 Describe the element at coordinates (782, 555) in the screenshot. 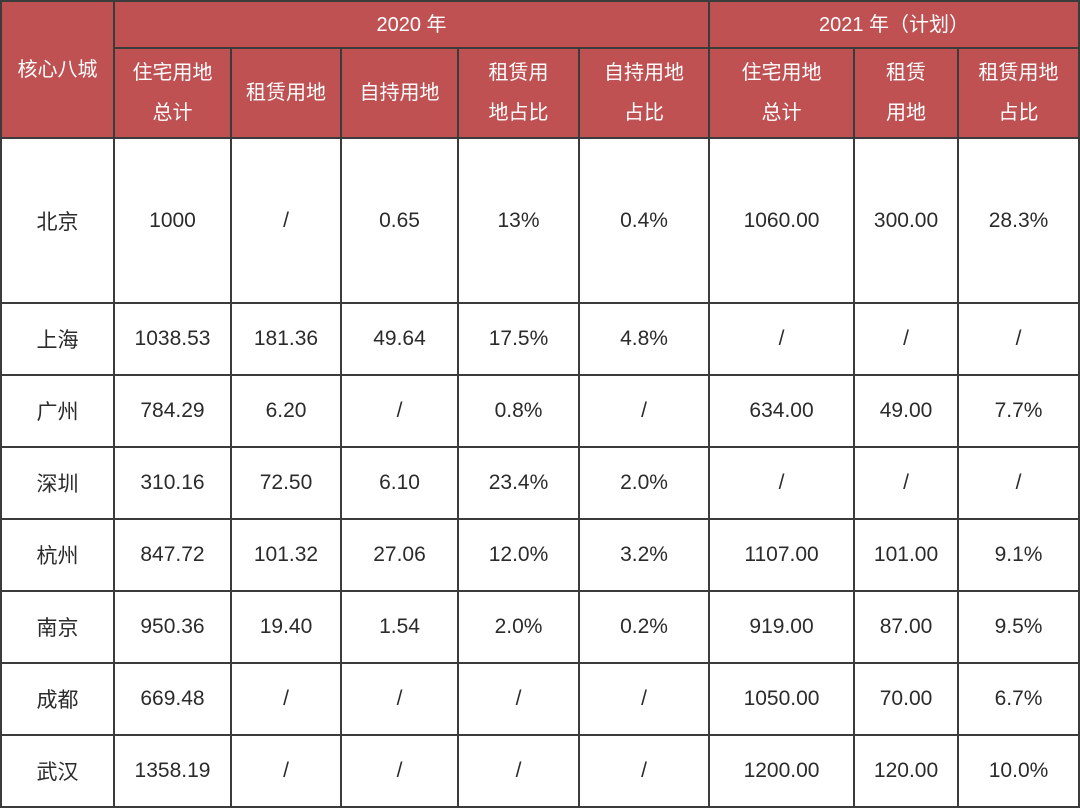

I see `table-cell: 1107.00` at that location.